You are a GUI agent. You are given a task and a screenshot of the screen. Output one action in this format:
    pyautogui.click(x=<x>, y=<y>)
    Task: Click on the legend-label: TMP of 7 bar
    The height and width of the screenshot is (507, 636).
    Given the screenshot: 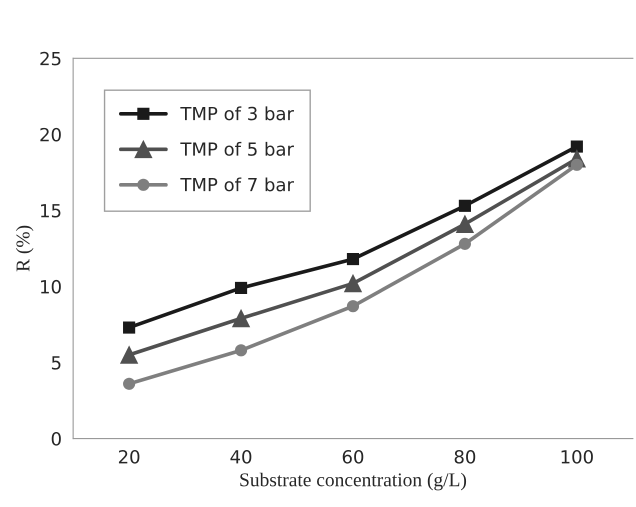 What is the action you would take?
    pyautogui.click(x=237, y=184)
    